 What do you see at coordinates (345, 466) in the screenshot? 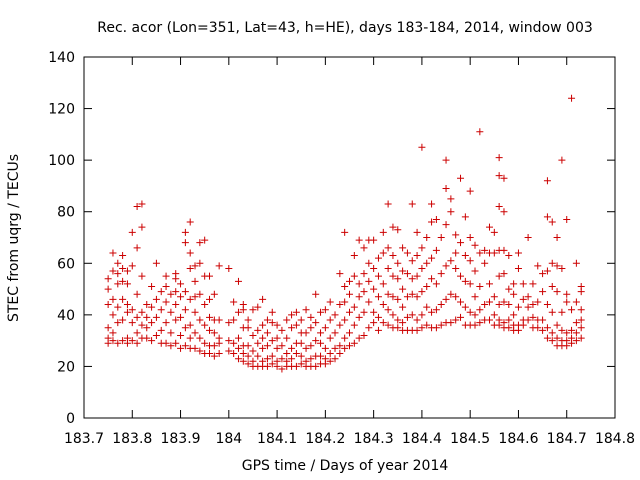
I see `x-axis-label: GPS time / Days of year 2014` at bounding box center [345, 466].